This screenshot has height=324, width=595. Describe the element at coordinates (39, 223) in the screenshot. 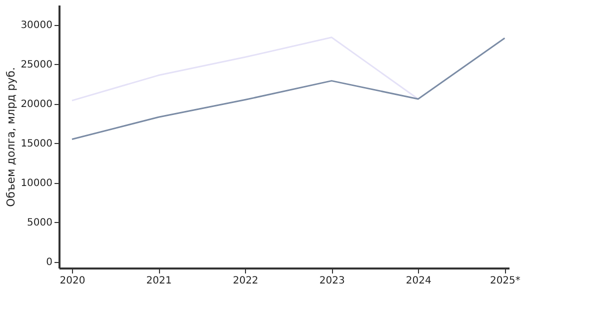

I see `y-tick-label: 5000` at that location.